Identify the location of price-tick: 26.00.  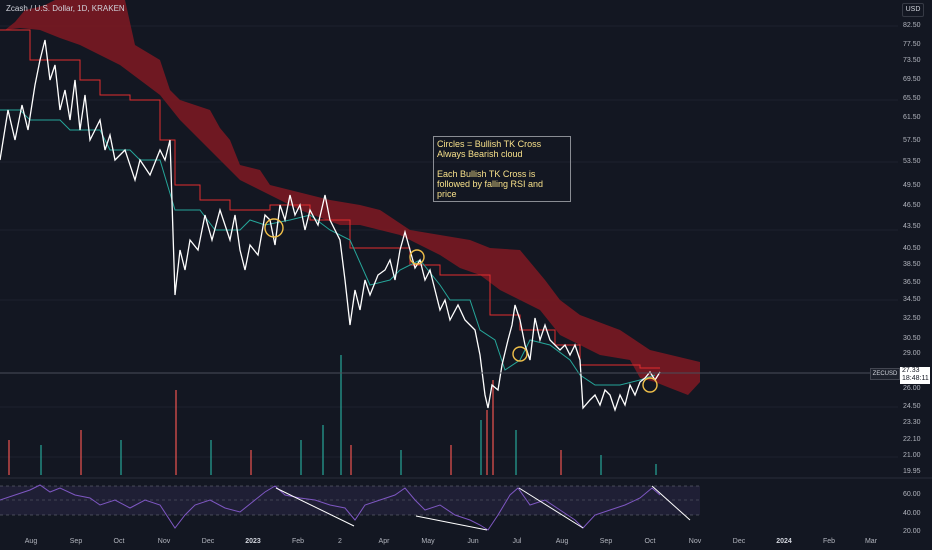
(912, 388).